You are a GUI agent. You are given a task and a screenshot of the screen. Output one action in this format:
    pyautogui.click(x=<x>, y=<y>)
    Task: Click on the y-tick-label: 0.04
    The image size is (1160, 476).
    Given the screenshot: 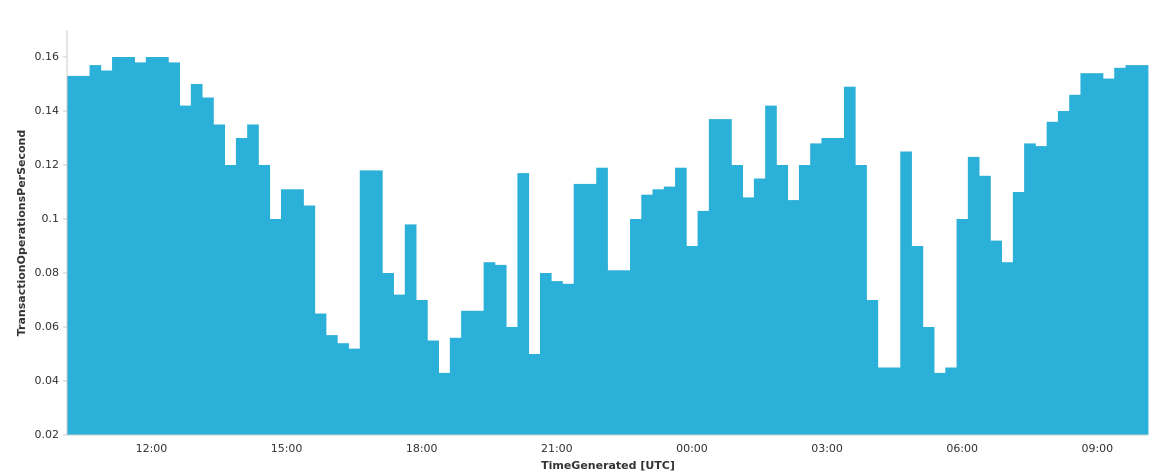 What is the action you would take?
    pyautogui.click(x=47, y=380)
    